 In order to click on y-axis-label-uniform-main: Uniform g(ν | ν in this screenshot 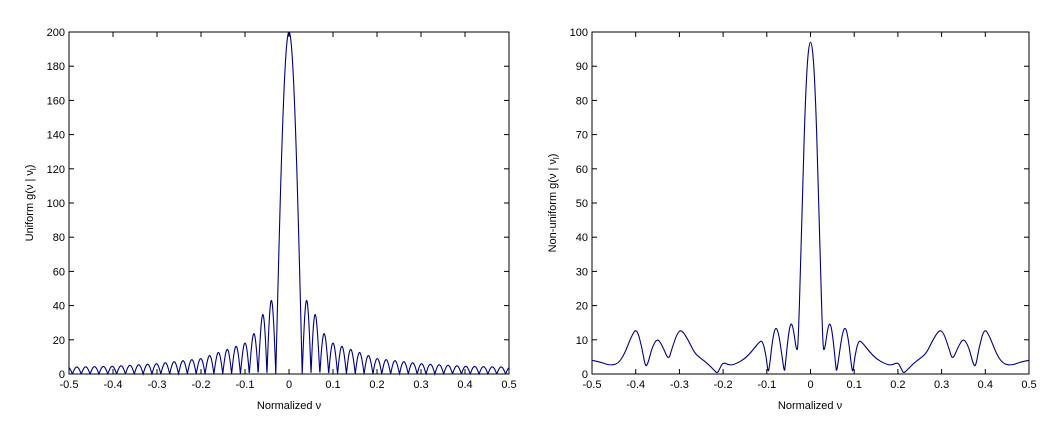, I will do `click(30, 206)`.